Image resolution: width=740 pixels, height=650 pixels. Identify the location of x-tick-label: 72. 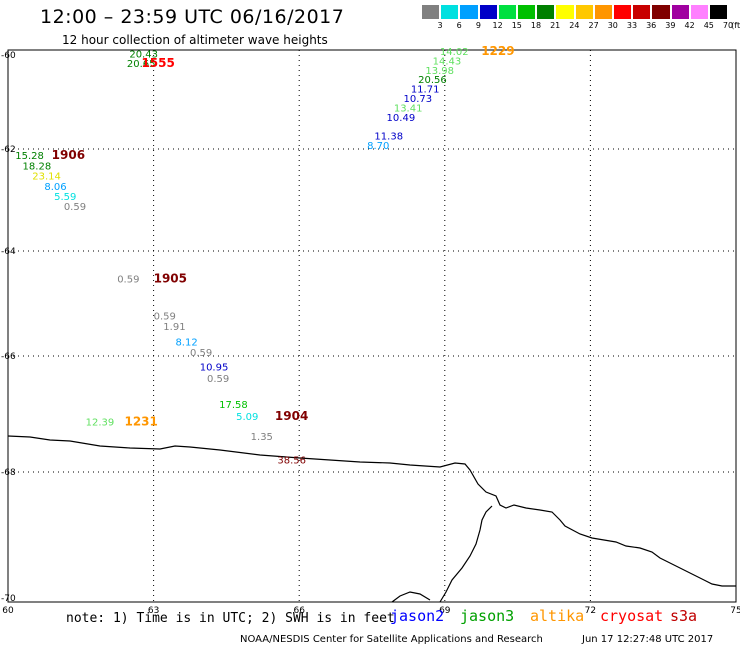
(590, 611).